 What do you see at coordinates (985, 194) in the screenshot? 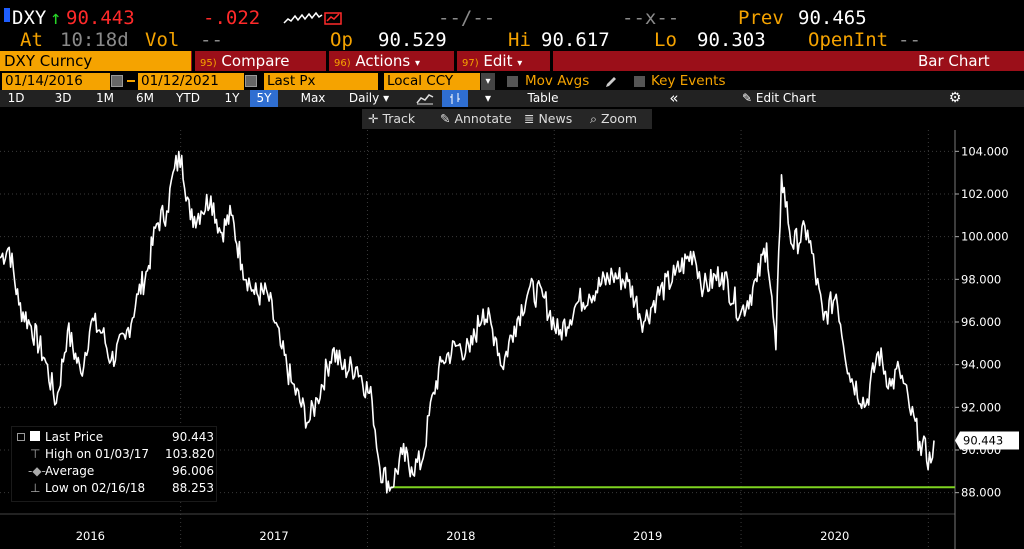
I see `y-tick-label: 102.000` at bounding box center [985, 194].